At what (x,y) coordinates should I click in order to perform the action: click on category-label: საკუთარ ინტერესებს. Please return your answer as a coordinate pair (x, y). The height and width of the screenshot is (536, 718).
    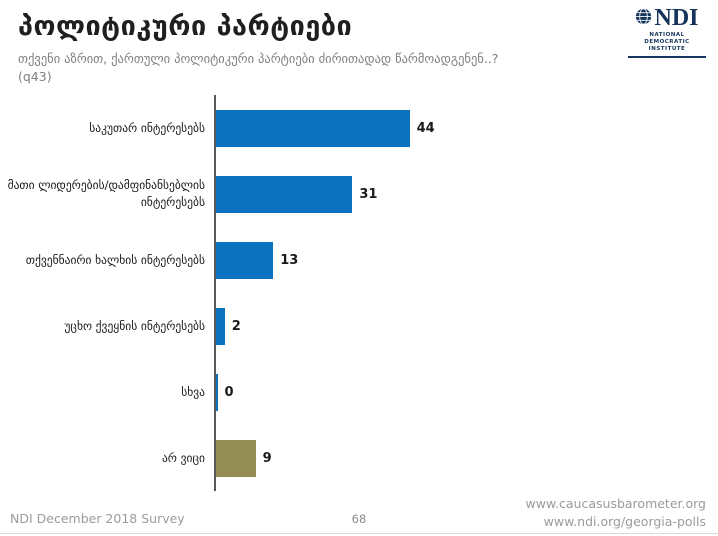
    Looking at the image, I should click on (147, 127).